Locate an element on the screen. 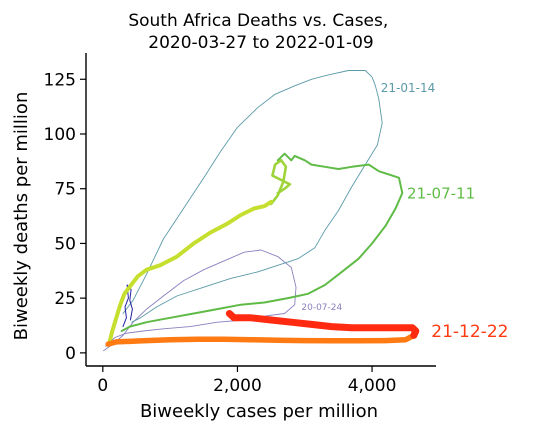 The width and height of the screenshot is (540, 432). x-ticks: 0 2,000 4,000 is located at coordinates (246, 381).